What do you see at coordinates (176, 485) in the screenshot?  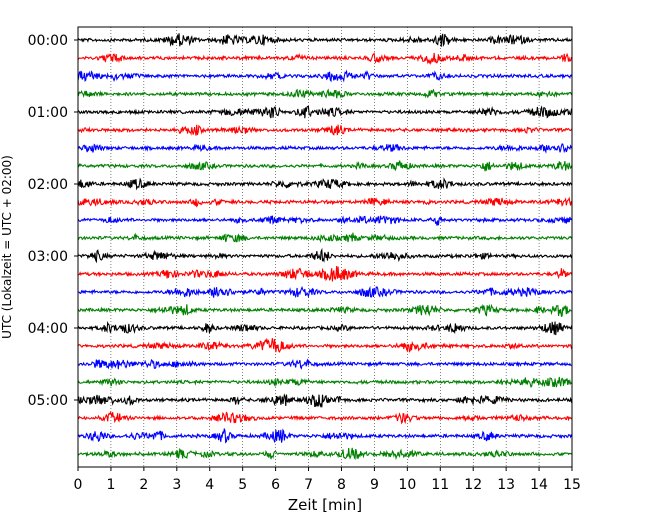 I see `x-tick-label: 3` at bounding box center [176, 485].